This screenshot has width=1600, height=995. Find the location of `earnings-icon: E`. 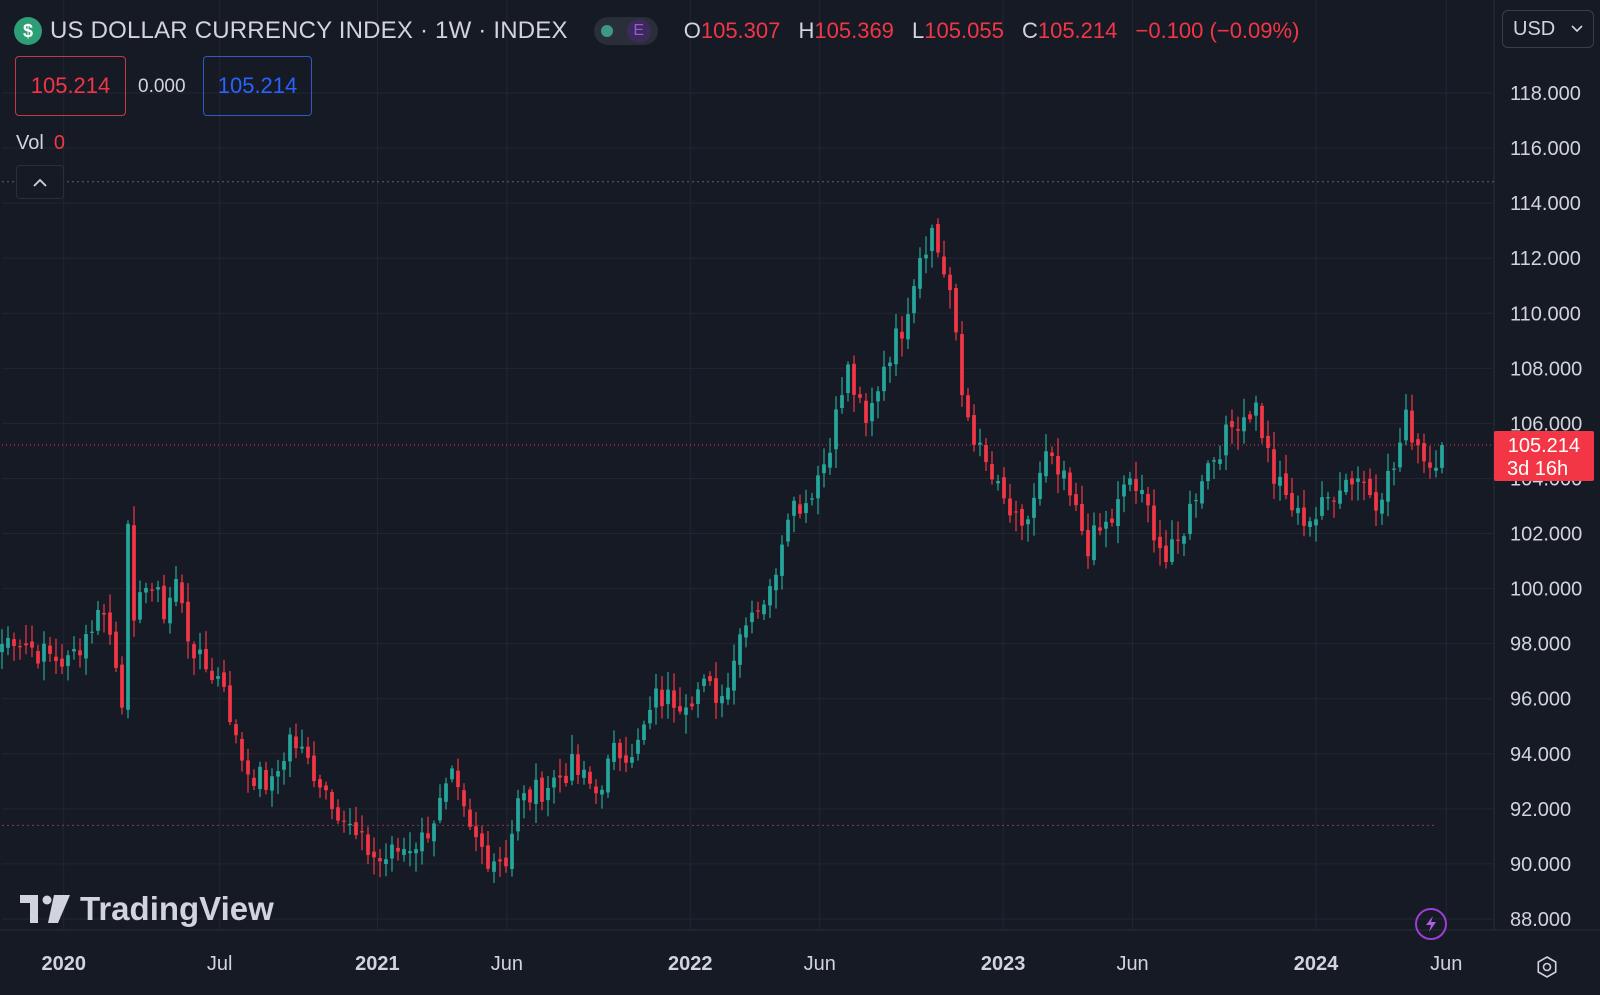

earnings-icon: E is located at coordinates (638, 31).